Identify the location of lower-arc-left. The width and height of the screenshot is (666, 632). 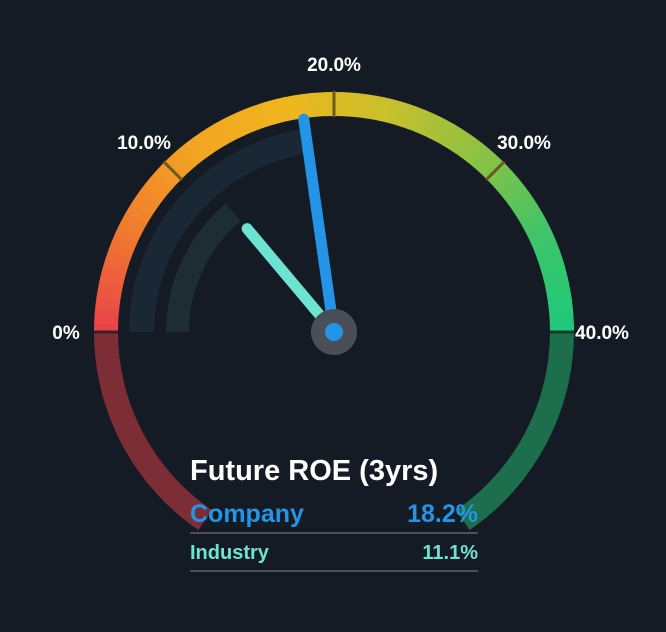
(153, 431).